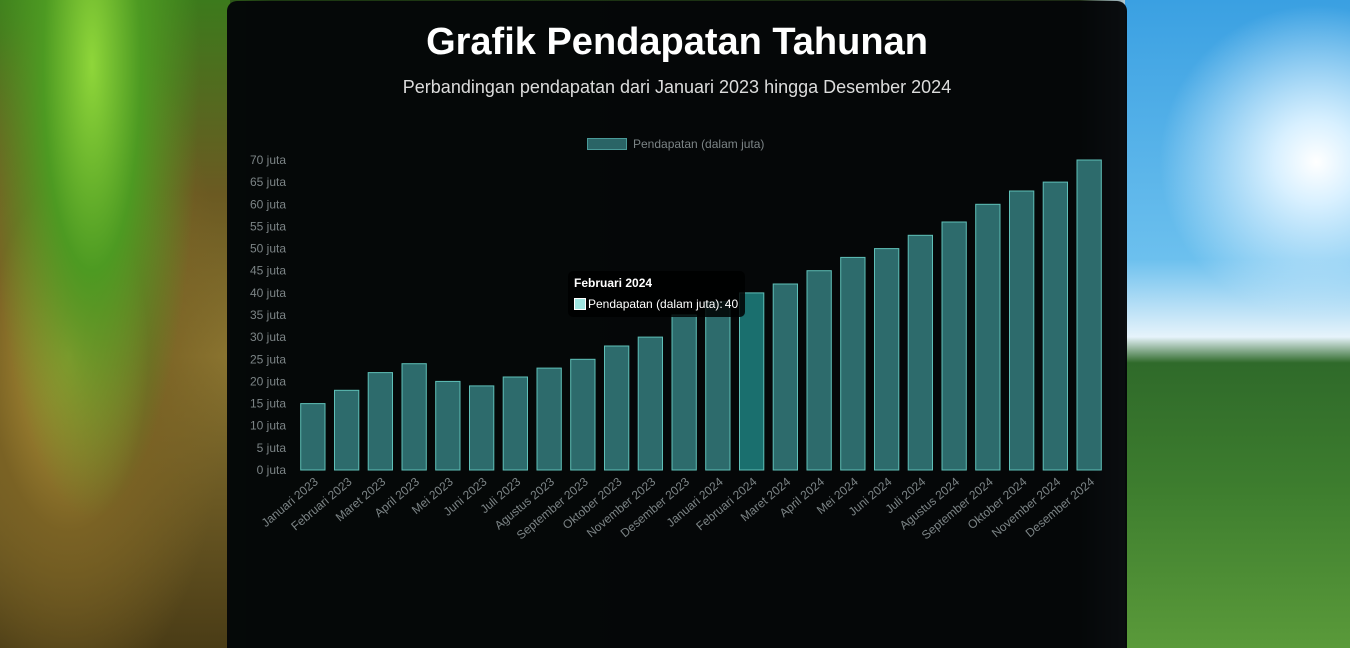 The height and width of the screenshot is (648, 1350). I want to click on bar-juli-2023, so click(515, 423).